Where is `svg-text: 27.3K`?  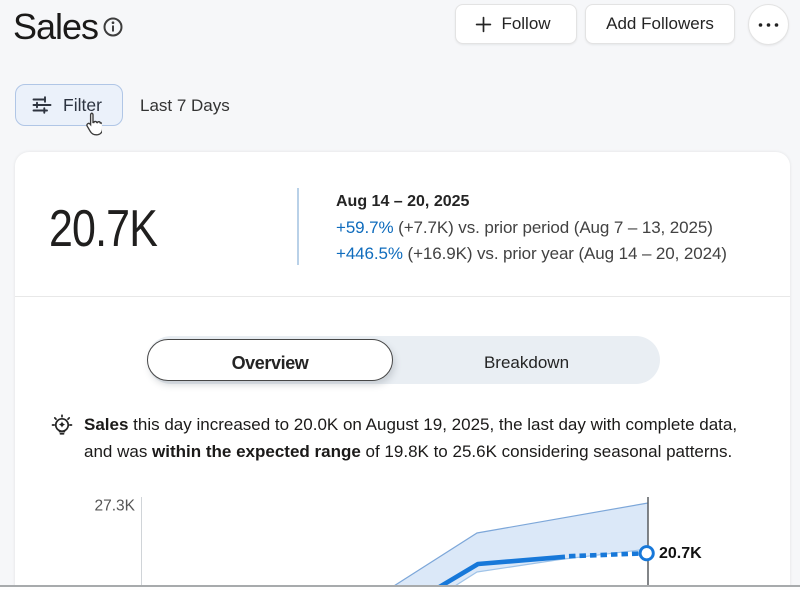
svg-text: 27.3K is located at coordinates (114, 506).